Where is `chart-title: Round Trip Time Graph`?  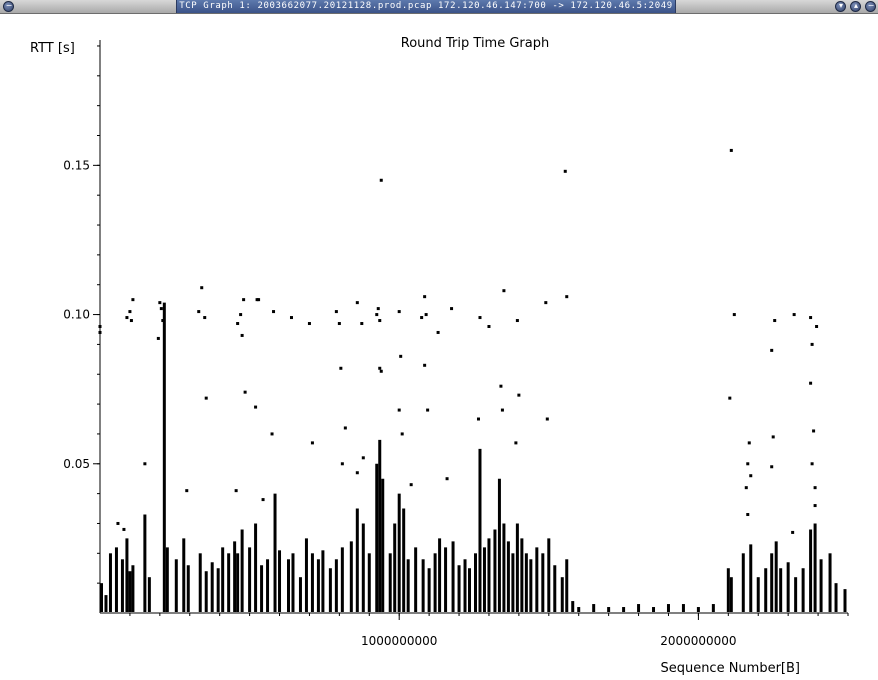 chart-title: Round Trip Time Graph is located at coordinates (475, 43).